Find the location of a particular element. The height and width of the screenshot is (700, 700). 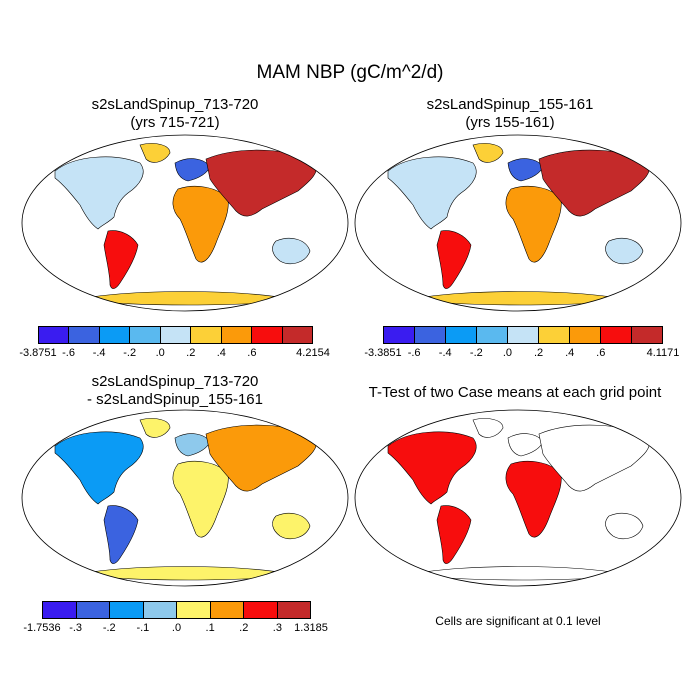

colorbar-case1 is located at coordinates (175, 335).